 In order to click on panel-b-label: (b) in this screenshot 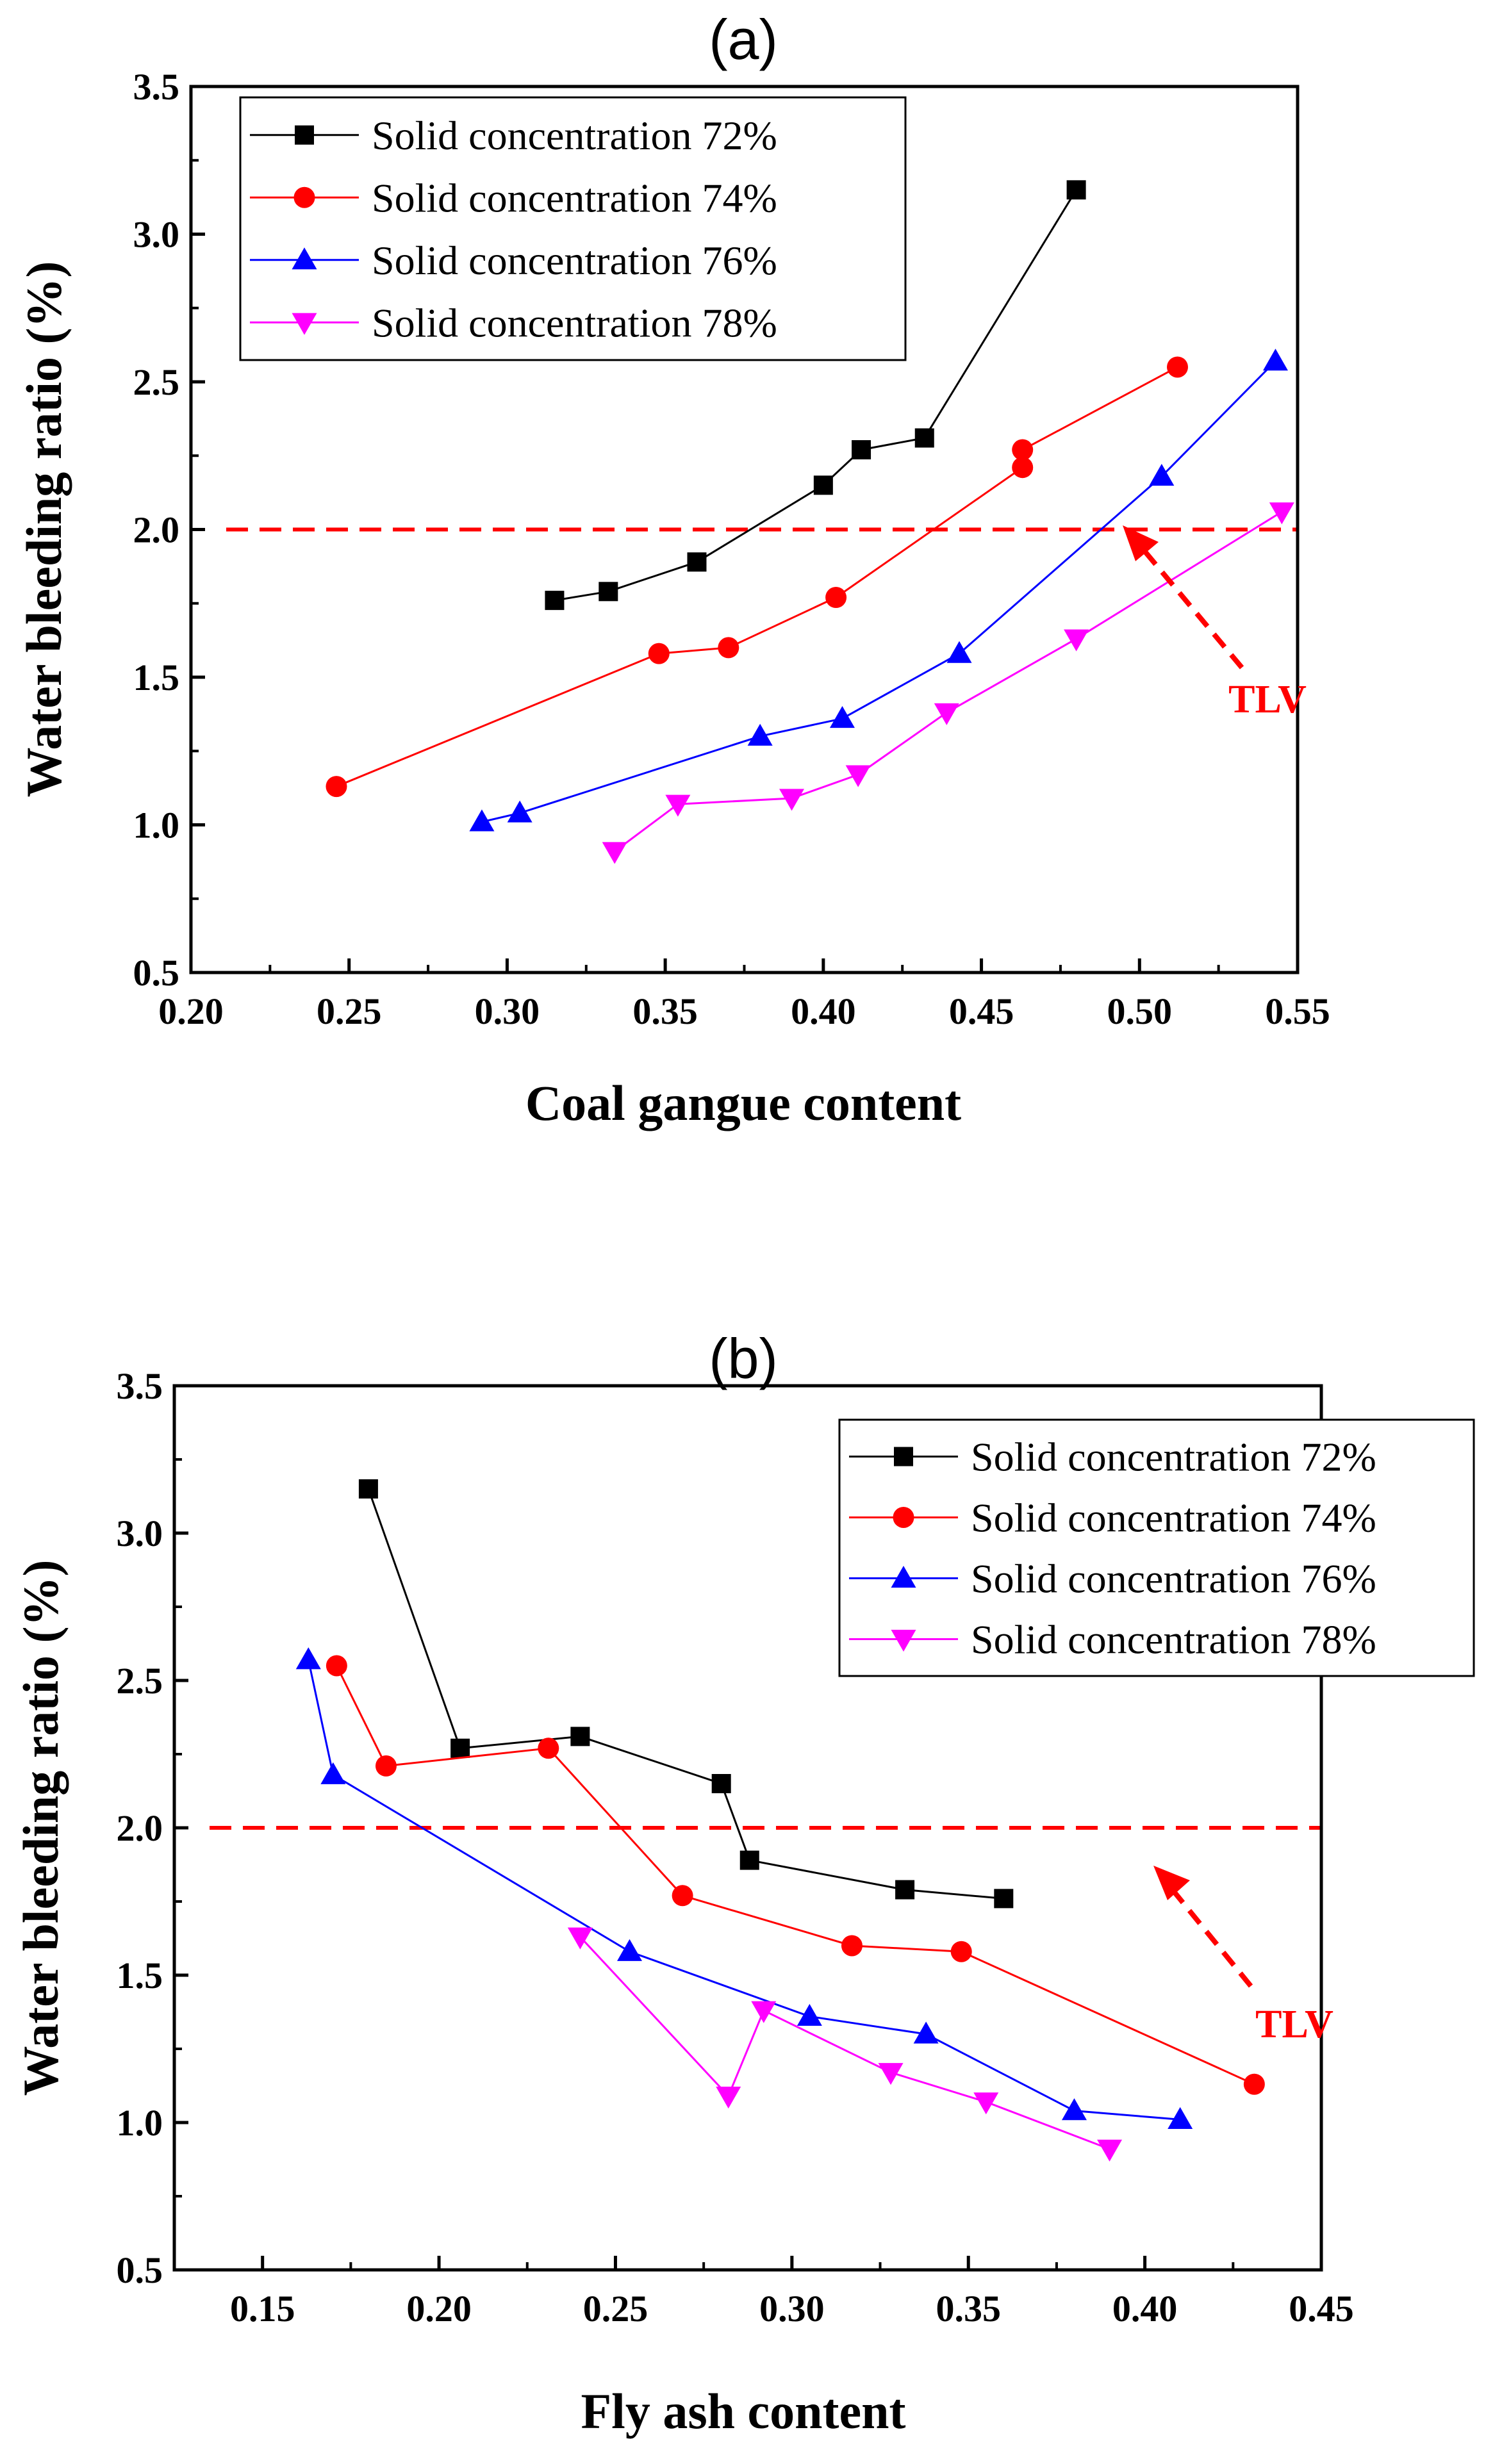, I will do `click(743, 1358)`.